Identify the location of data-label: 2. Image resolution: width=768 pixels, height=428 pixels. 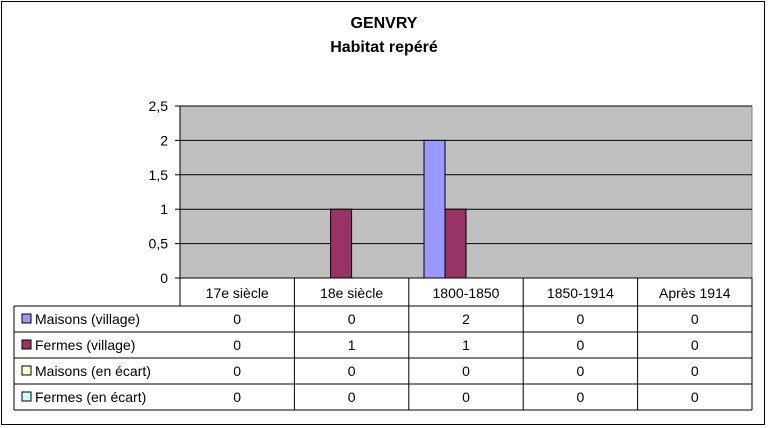
(466, 319).